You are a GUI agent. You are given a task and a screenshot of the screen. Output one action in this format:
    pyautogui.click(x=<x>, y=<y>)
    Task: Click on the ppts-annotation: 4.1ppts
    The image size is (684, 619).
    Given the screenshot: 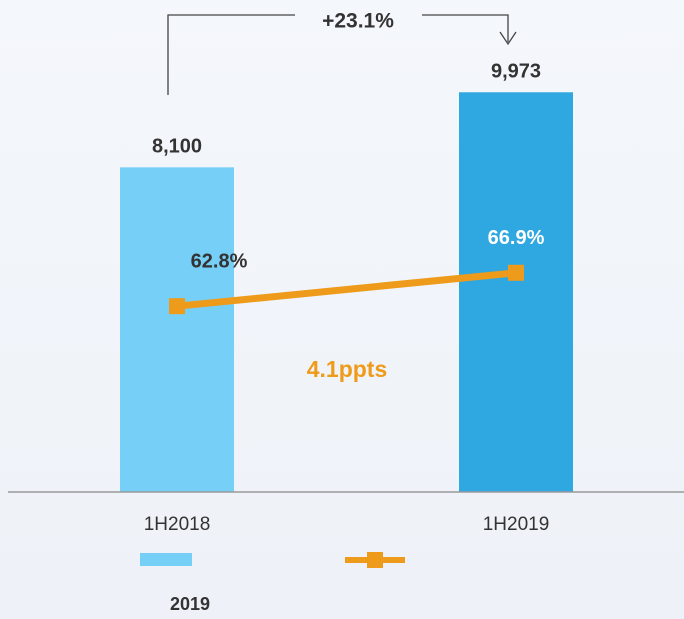 What is the action you would take?
    pyautogui.click(x=347, y=369)
    